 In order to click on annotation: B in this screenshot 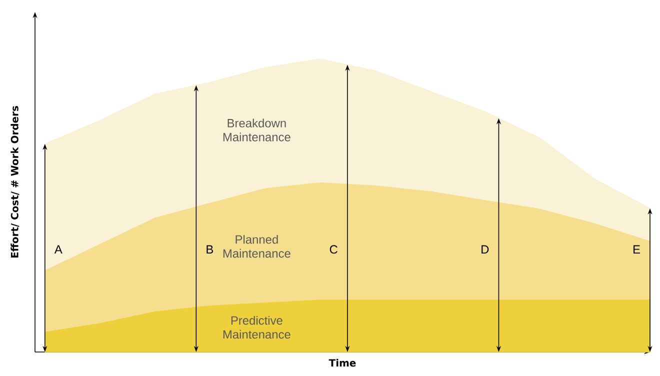, I will do `click(210, 249)`.